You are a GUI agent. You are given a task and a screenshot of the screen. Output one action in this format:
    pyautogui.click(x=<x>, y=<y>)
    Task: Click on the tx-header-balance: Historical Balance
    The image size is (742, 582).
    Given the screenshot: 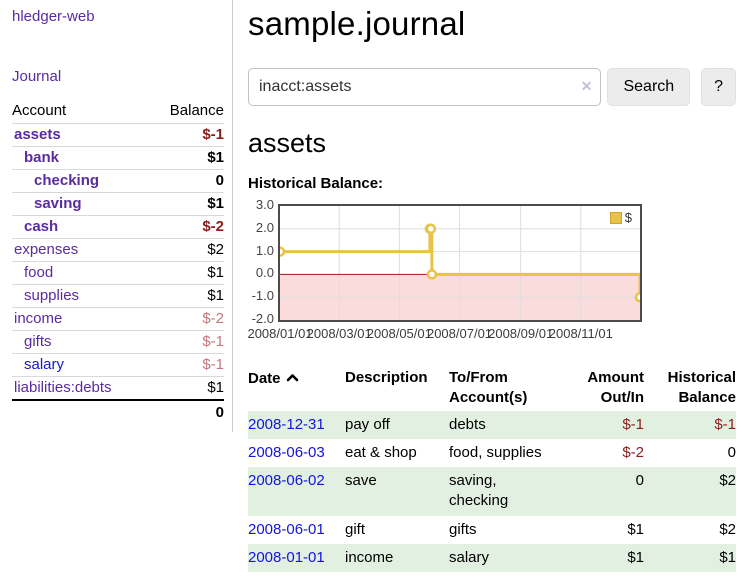 What is the action you would take?
    pyautogui.click(x=701, y=388)
    